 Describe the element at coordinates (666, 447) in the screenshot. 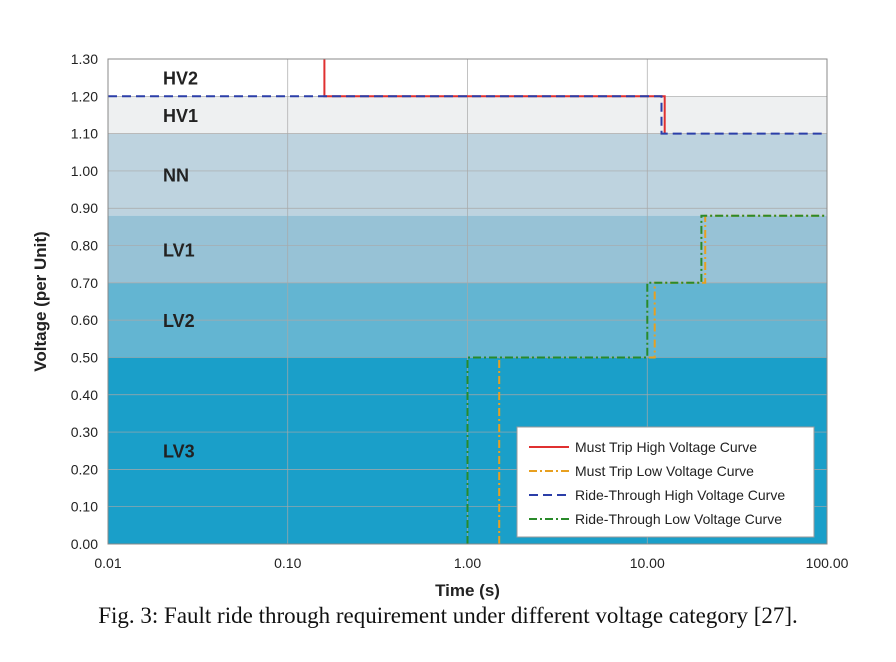

I see `legend-entry-label: Must Trip High Voltage Curve` at that location.